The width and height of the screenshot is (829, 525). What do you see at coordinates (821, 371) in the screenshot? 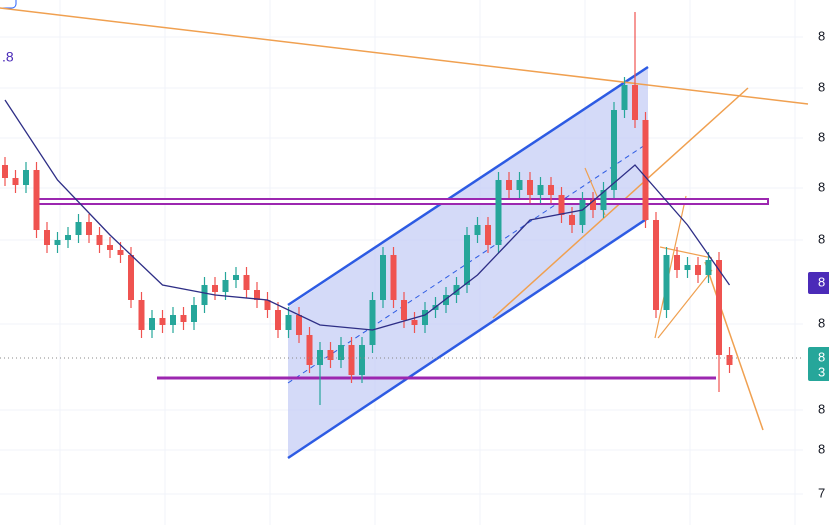
I see `price-sublabel: 3` at bounding box center [821, 371].